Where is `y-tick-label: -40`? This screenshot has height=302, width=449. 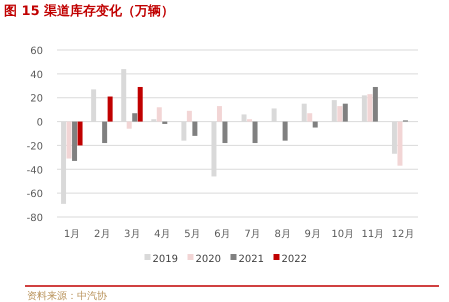
y-tick-label: -40 is located at coordinates (34, 170).